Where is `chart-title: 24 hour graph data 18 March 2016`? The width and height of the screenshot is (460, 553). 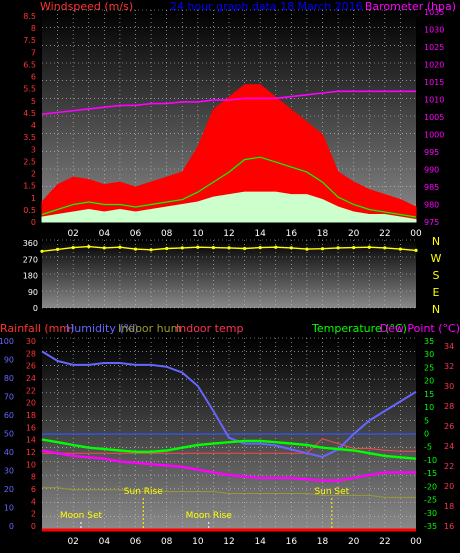
chart-title: 24 hour graph data 18 March 2016 is located at coordinates (266, 6).